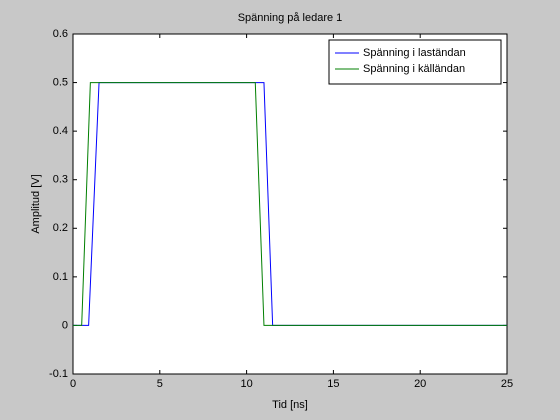 The width and height of the screenshot is (560, 420). What do you see at coordinates (60, 228) in the screenshot?
I see `y-tick-label: 0.2` at bounding box center [60, 228].